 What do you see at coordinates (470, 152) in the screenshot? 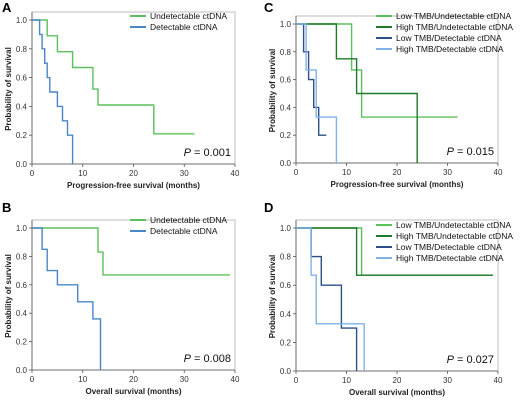
I see `p-value: P = 0.015` at bounding box center [470, 152].